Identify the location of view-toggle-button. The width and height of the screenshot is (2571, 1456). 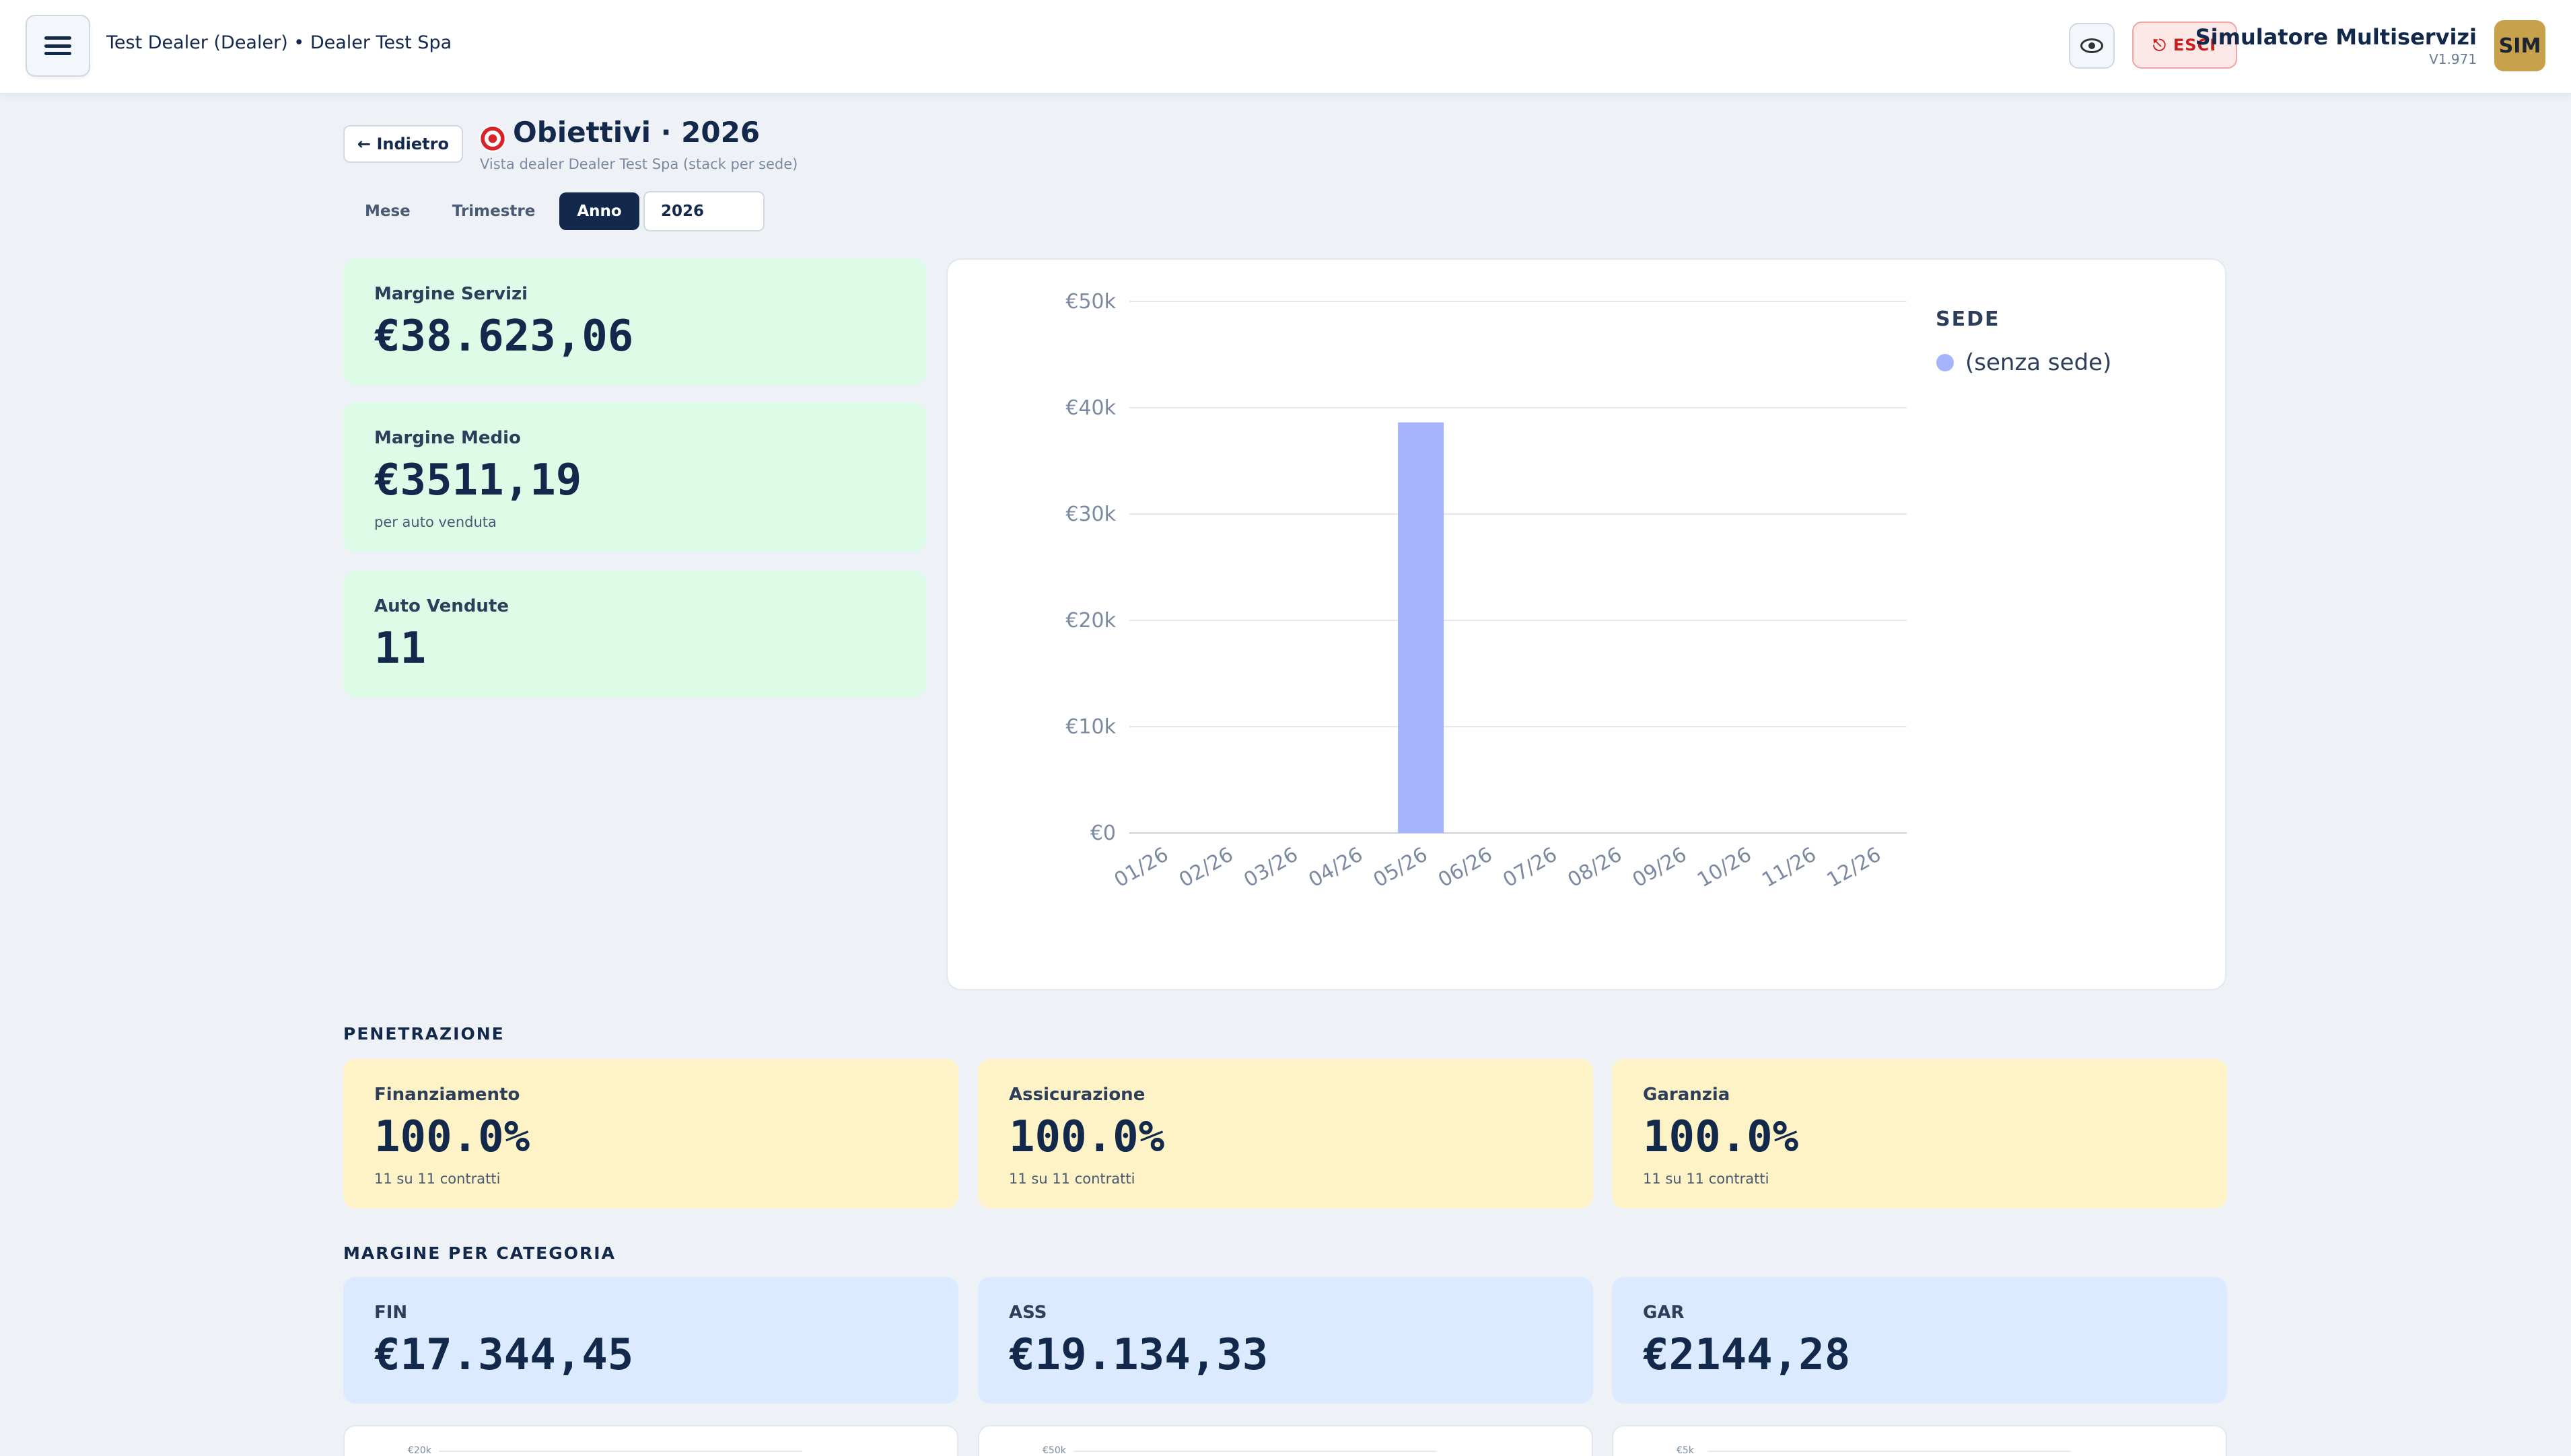
(2092, 46).